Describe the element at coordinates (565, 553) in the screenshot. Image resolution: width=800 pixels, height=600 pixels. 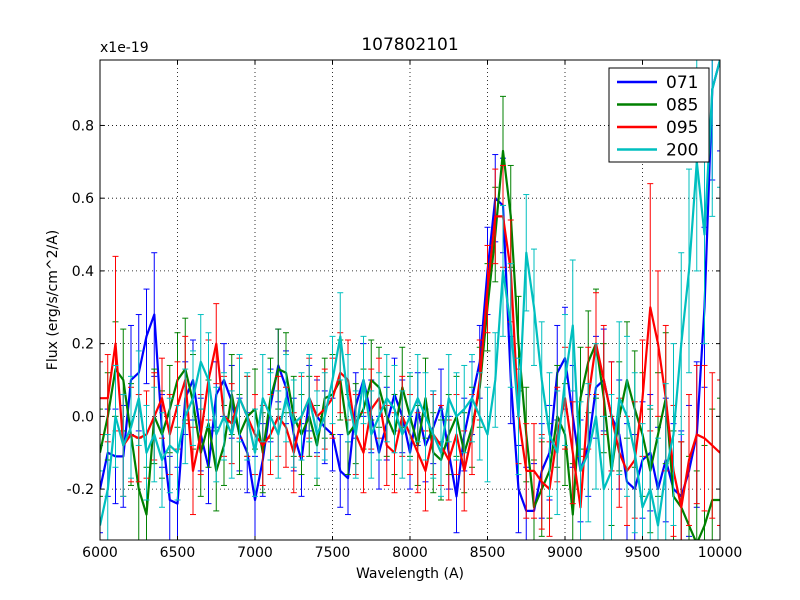
I see `x-tick-label: 9000` at that location.